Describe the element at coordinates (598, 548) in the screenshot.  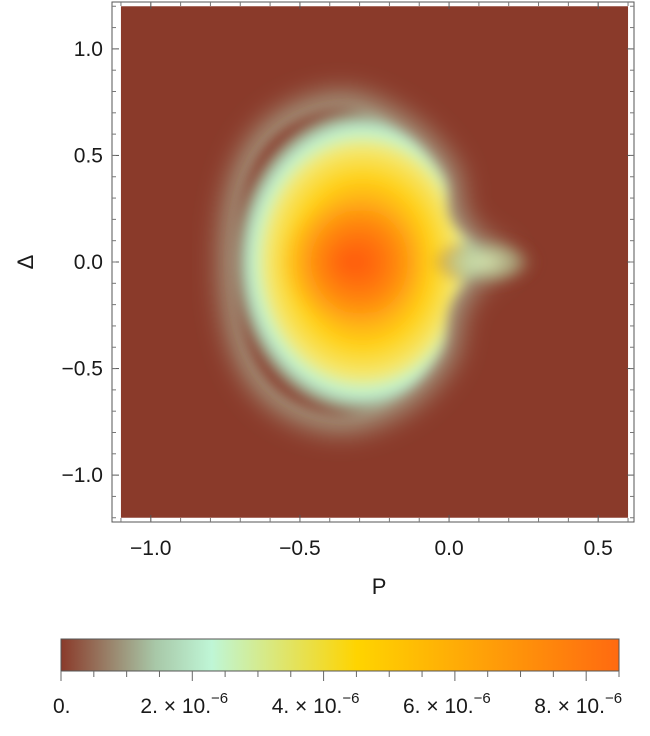
I see `x-tick-label: 0.5` at that location.